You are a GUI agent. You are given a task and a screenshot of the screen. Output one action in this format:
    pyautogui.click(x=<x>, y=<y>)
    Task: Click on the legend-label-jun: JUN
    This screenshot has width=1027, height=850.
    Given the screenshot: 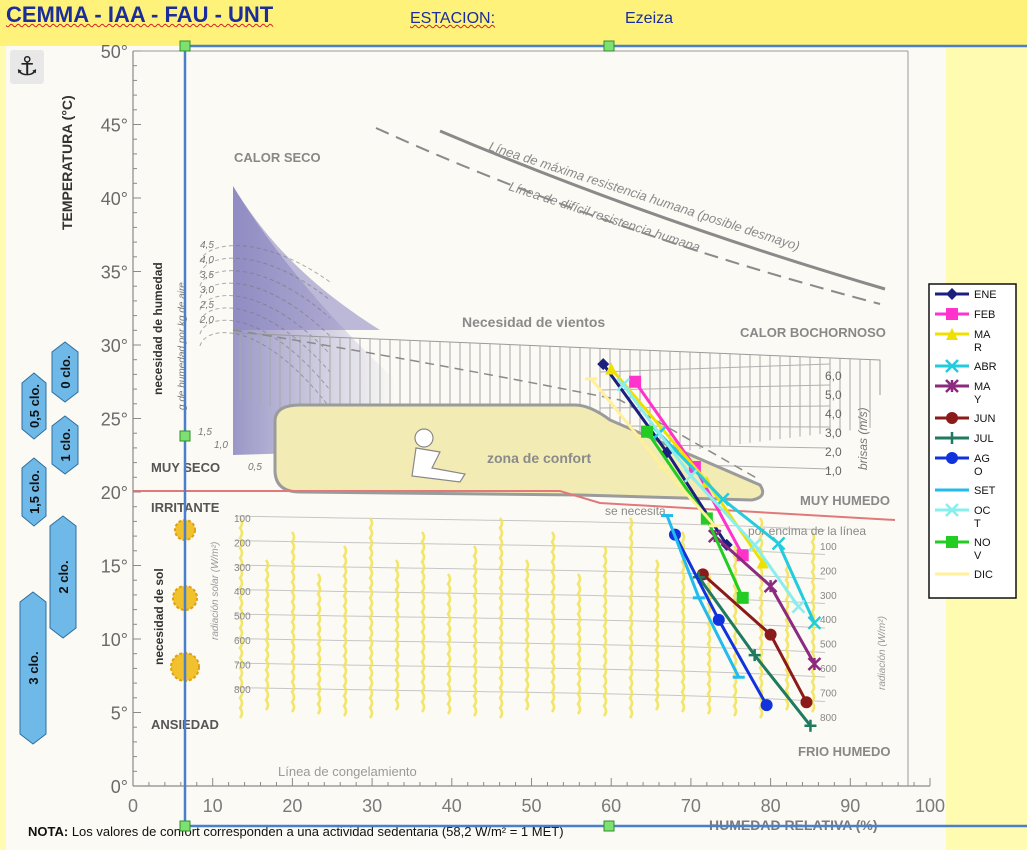 What is the action you would take?
    pyautogui.click(x=984, y=419)
    